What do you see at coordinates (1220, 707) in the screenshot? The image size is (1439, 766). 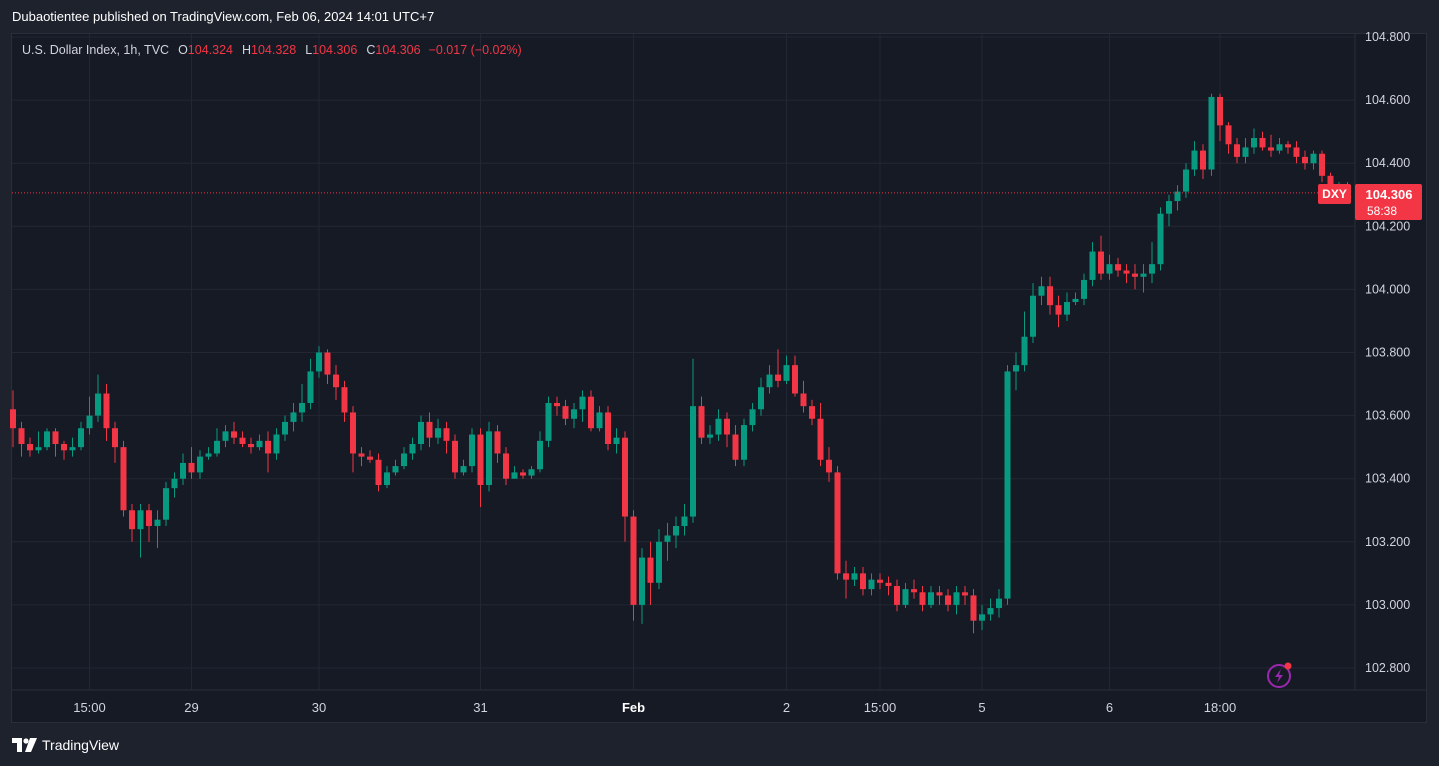 I see `time-tick-label: 18:00` at bounding box center [1220, 707].